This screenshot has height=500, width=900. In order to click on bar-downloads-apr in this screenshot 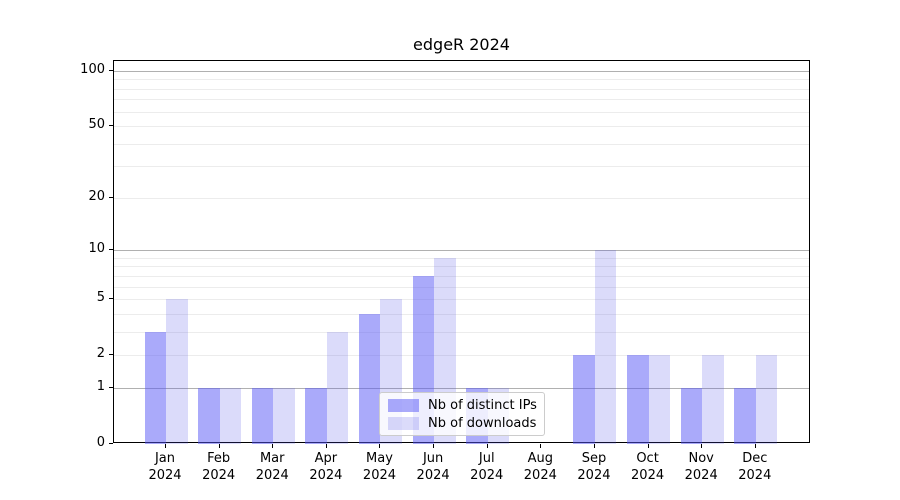, I will do `click(337, 387)`.